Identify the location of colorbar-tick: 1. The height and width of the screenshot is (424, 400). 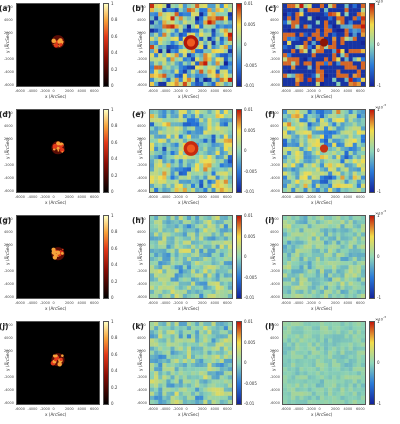
(112, 3).